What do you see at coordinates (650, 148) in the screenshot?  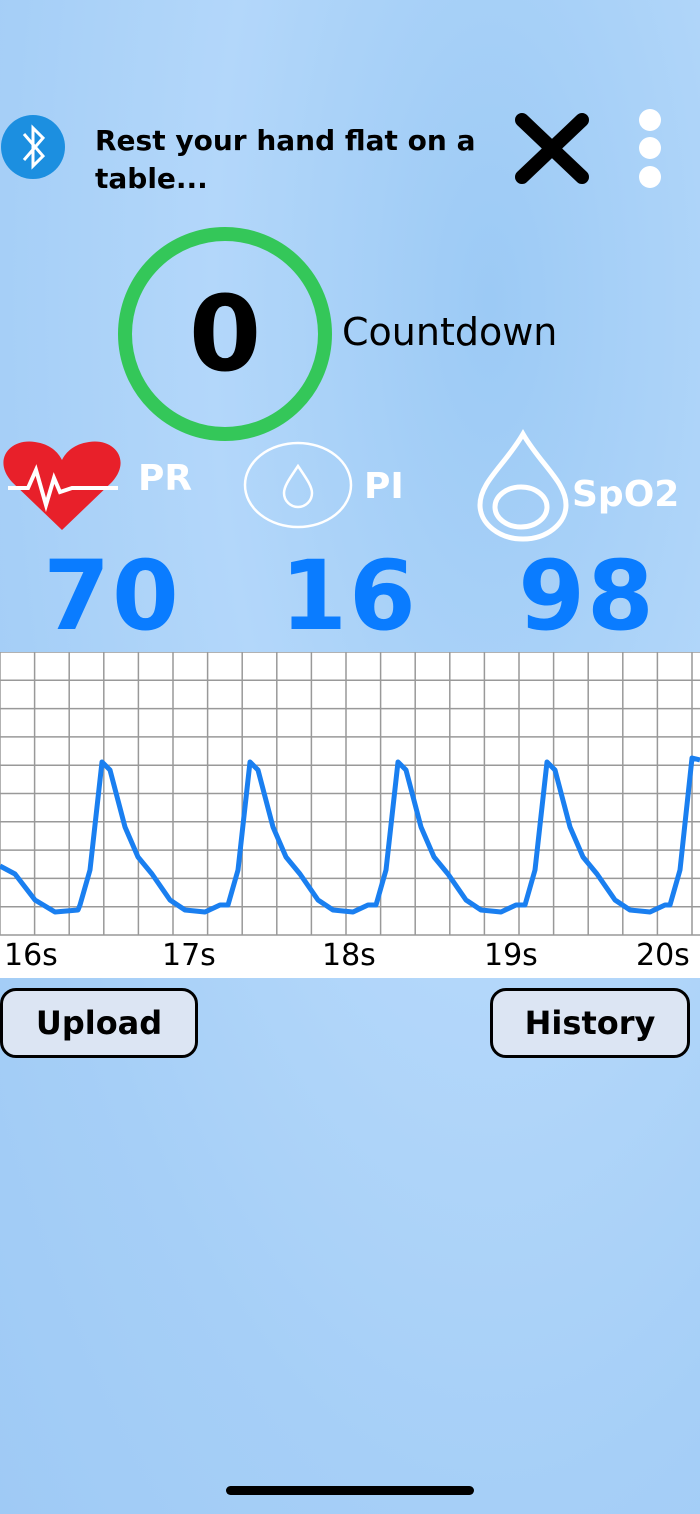 I see `menu-button` at bounding box center [650, 148].